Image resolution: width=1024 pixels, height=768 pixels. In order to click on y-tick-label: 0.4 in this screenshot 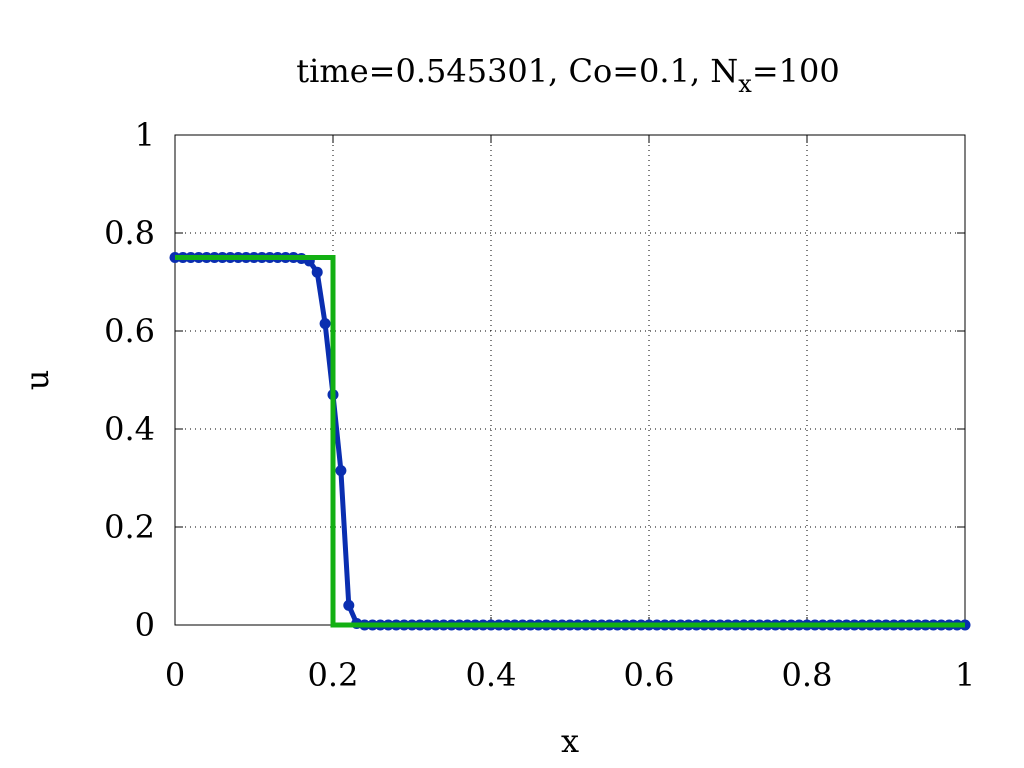, I will do `click(129, 429)`.